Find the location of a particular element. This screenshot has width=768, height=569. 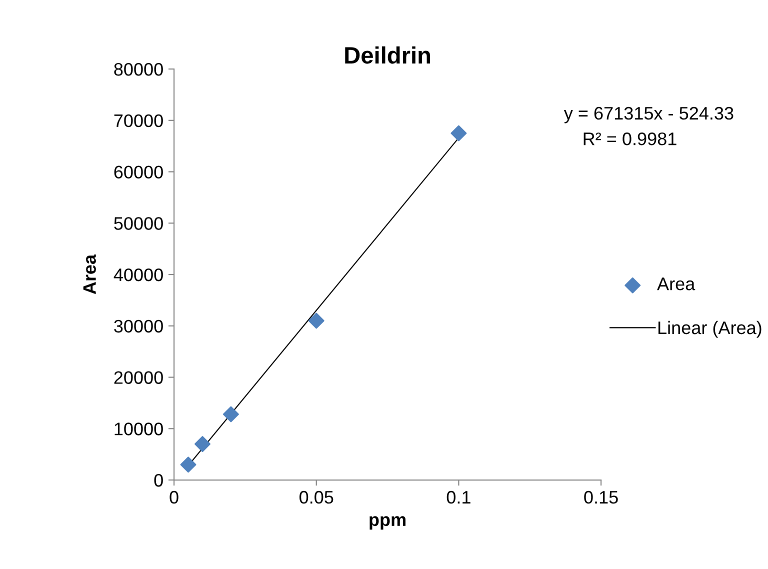

y-tick-label: 20000 is located at coordinates (138, 377).